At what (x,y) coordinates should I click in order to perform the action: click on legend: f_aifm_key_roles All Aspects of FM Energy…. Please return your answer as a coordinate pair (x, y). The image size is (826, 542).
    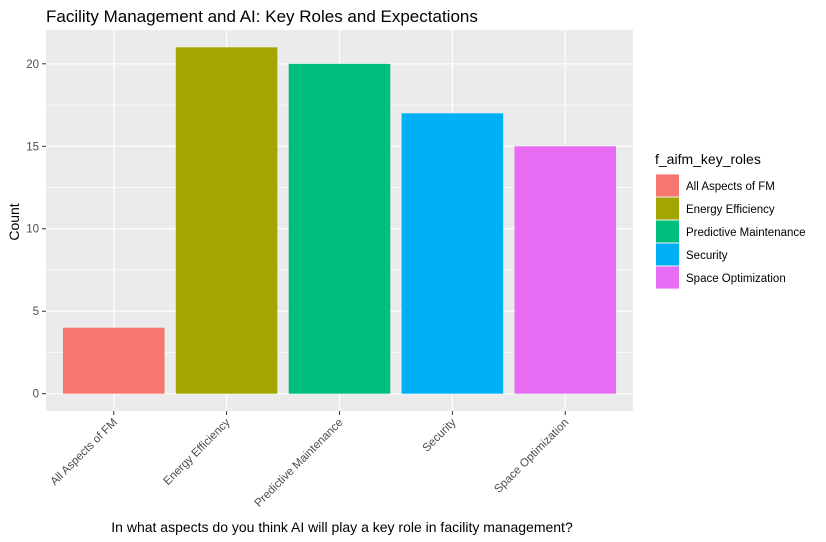
    Looking at the image, I should click on (730, 220).